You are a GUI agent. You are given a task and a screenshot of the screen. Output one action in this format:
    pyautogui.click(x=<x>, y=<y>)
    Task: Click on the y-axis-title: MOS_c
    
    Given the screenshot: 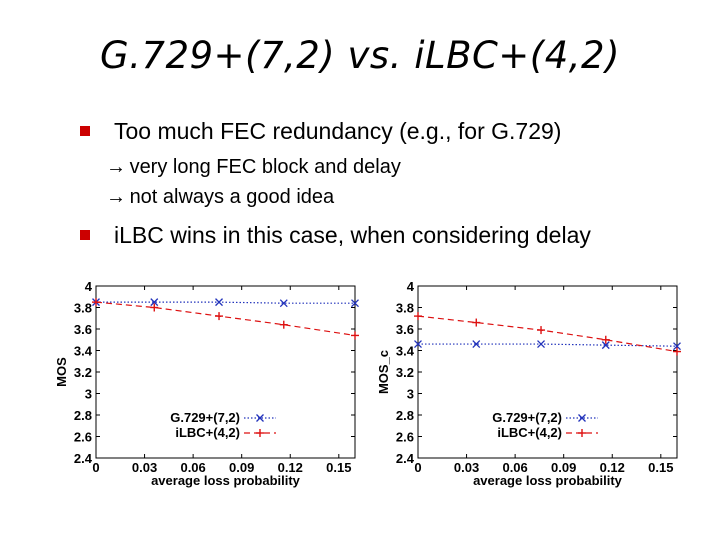 What is the action you would take?
    pyautogui.click(x=383, y=372)
    